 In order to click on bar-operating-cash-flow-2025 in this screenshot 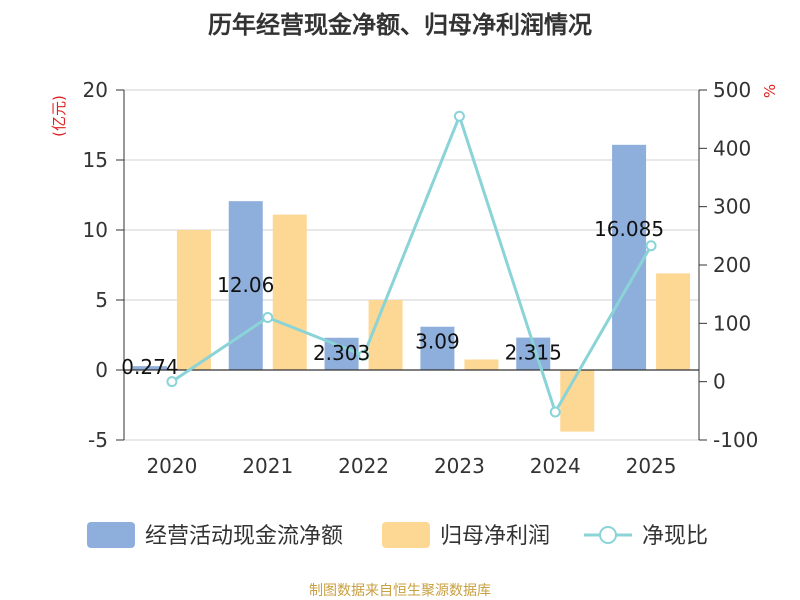, I will do `click(629, 257)`.